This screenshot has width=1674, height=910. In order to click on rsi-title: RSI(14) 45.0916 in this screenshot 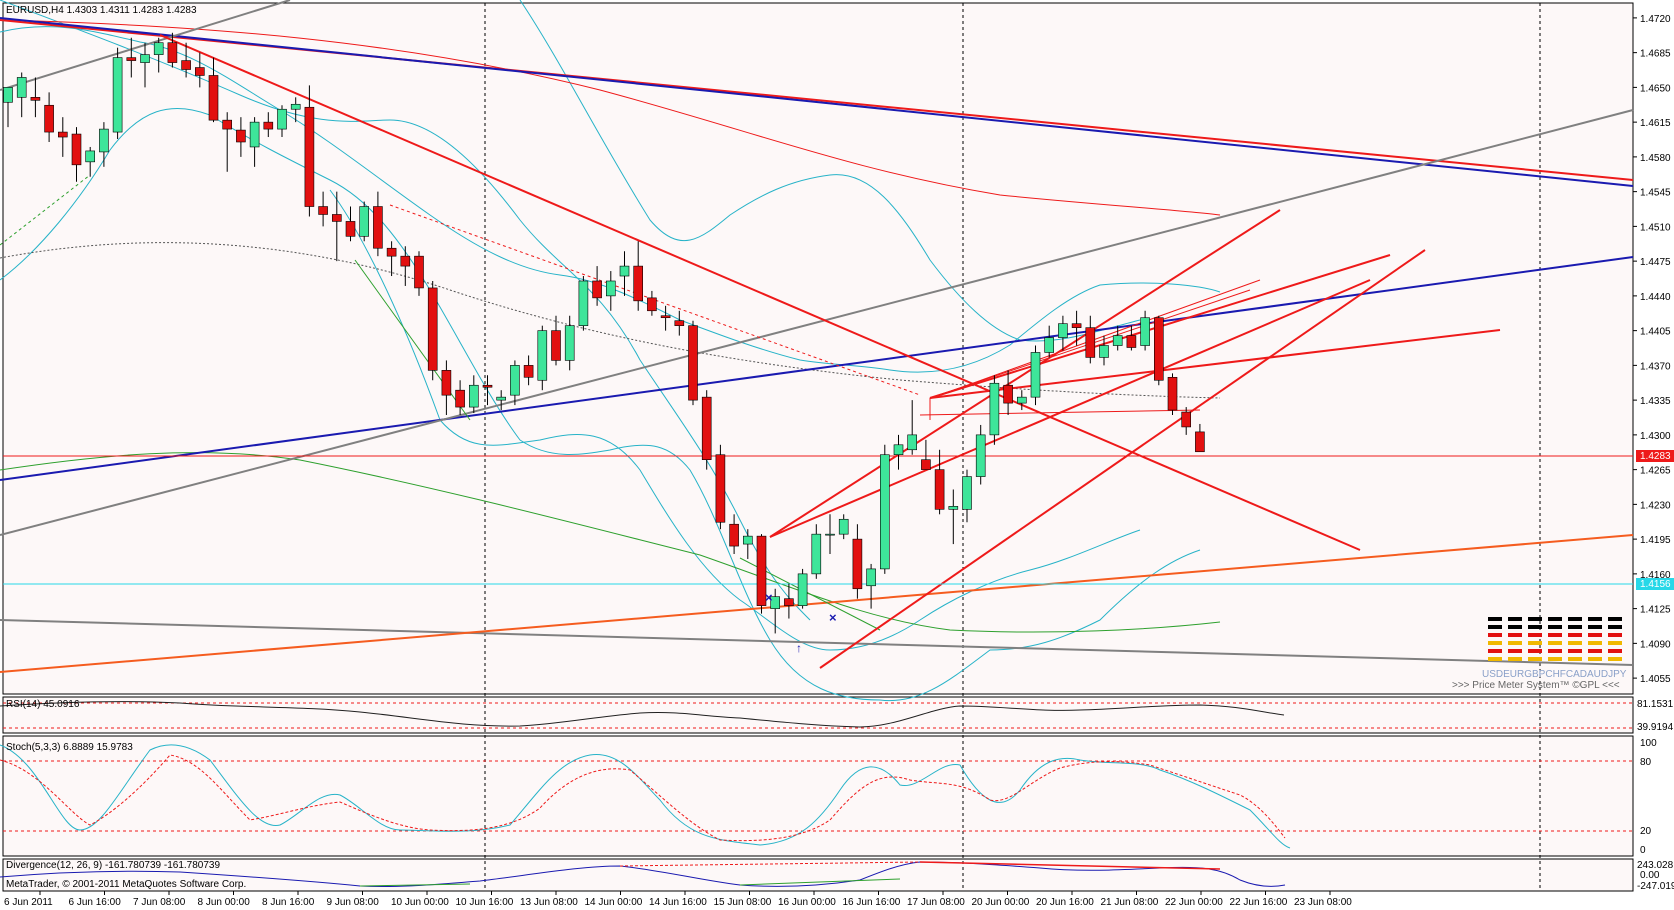, I will do `click(43, 704)`.